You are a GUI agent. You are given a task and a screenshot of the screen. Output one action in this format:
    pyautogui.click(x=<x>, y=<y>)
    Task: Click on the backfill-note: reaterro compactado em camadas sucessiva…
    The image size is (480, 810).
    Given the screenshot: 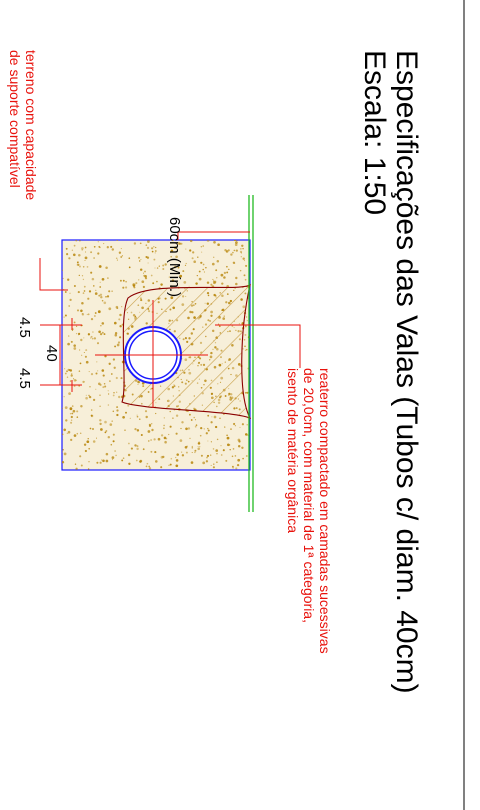 What is the action you would take?
    pyautogui.click(x=309, y=512)
    